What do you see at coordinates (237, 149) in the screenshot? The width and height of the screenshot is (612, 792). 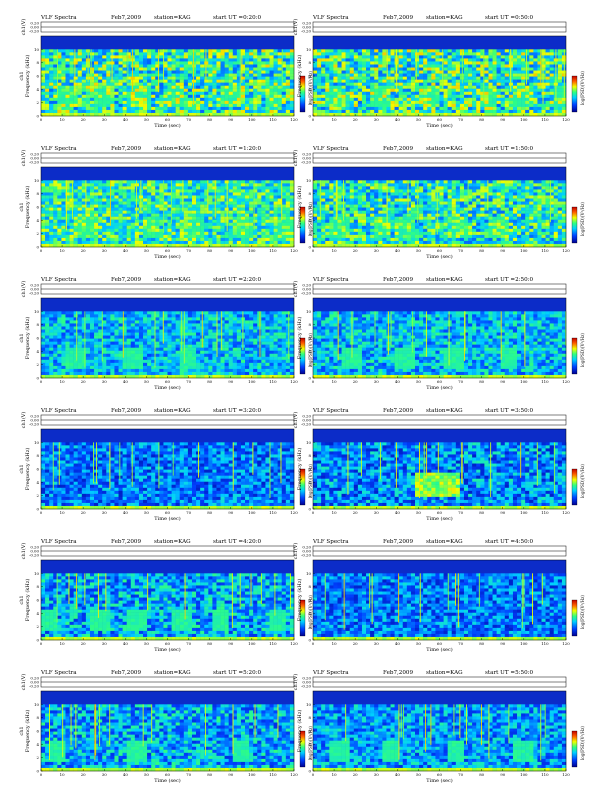 I see `panel-header-start-ut: start UT =1:20:0` at bounding box center [237, 149].